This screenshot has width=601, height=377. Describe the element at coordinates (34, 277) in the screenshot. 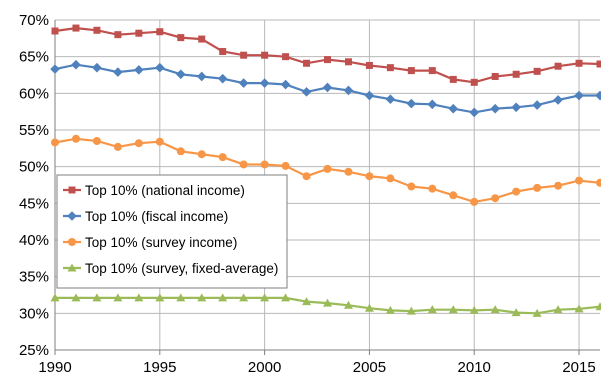

I see `y-tick-label: 35%` at that location.